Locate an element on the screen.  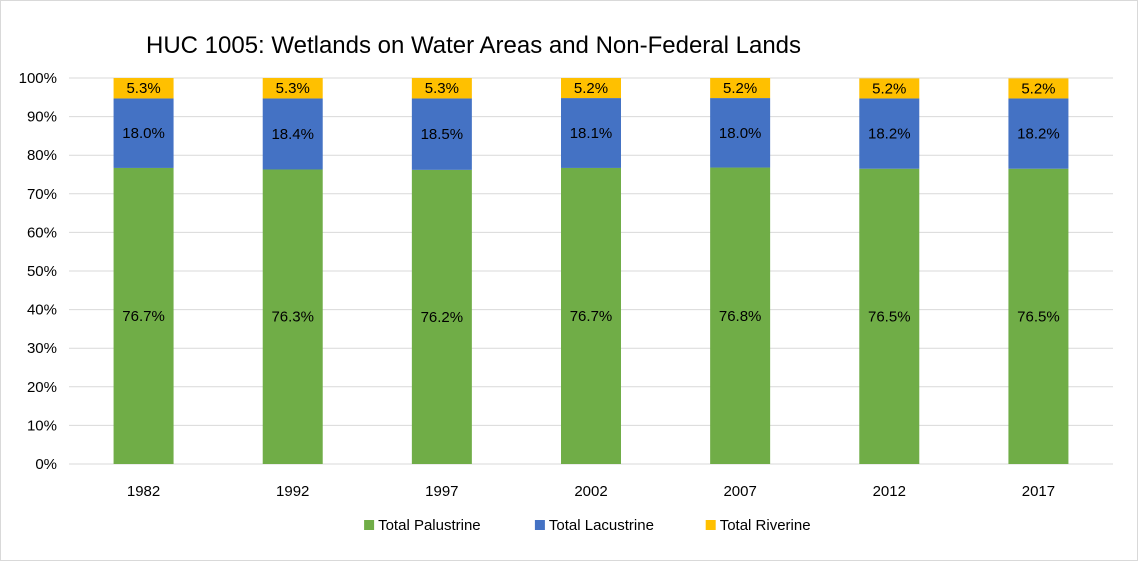
legend-label: Total Riverine is located at coordinates (765, 525).